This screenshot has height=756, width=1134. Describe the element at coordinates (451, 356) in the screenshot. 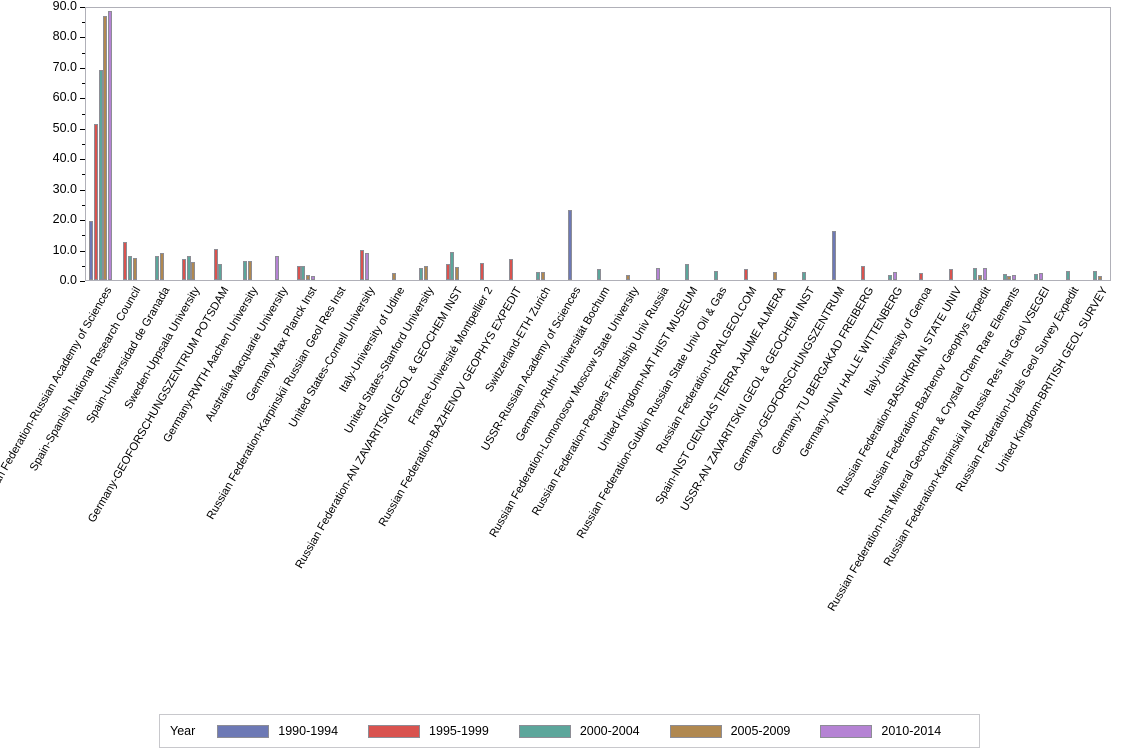

I see `x-axis-label-text: France-Université Montpellier 2` at that location.